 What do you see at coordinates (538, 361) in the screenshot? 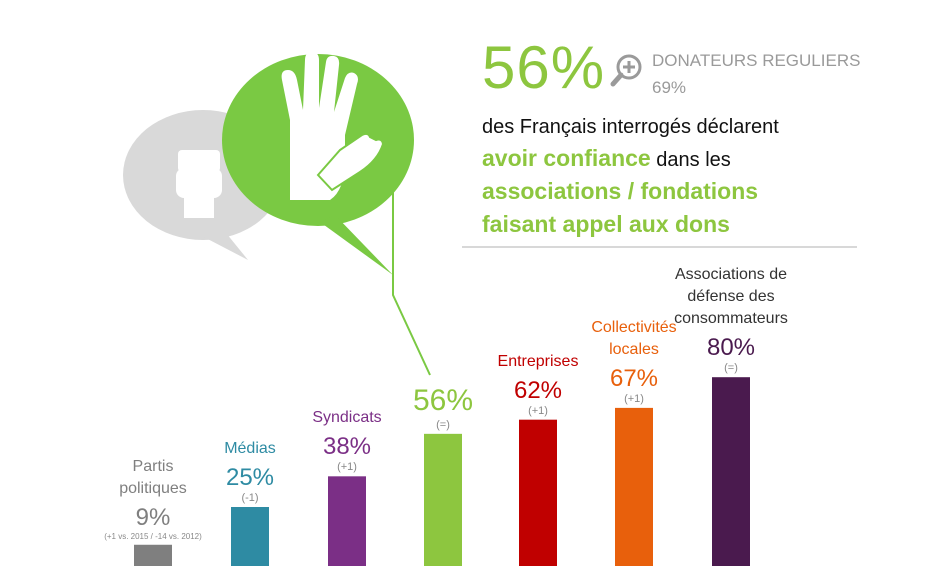
I see `category-label: Entreprises` at bounding box center [538, 361].